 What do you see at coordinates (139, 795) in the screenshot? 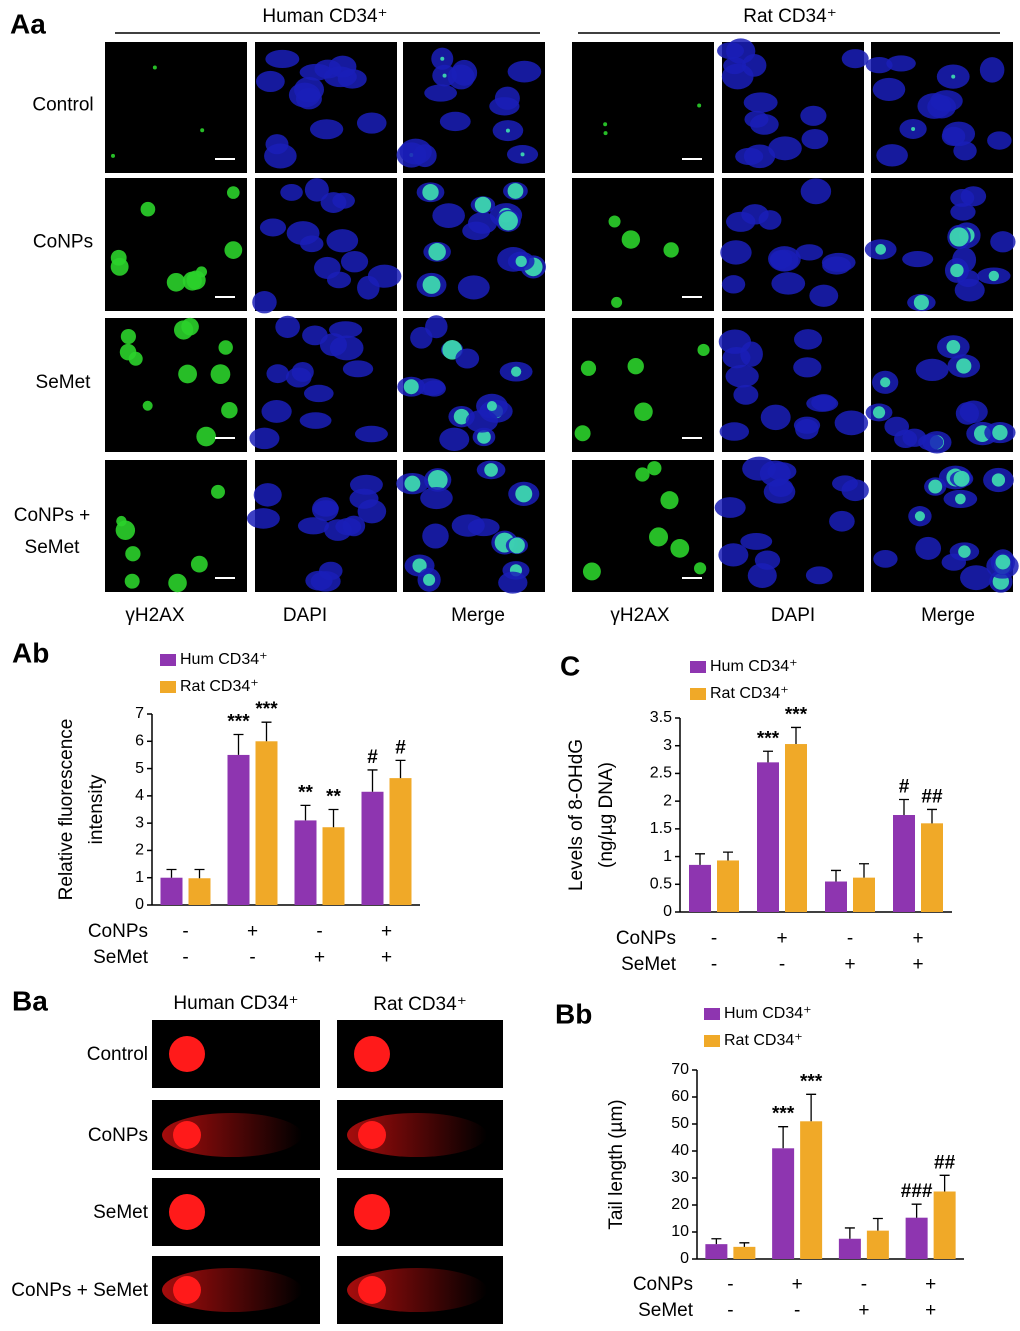
I see `y-tick-label: 4` at bounding box center [139, 795].